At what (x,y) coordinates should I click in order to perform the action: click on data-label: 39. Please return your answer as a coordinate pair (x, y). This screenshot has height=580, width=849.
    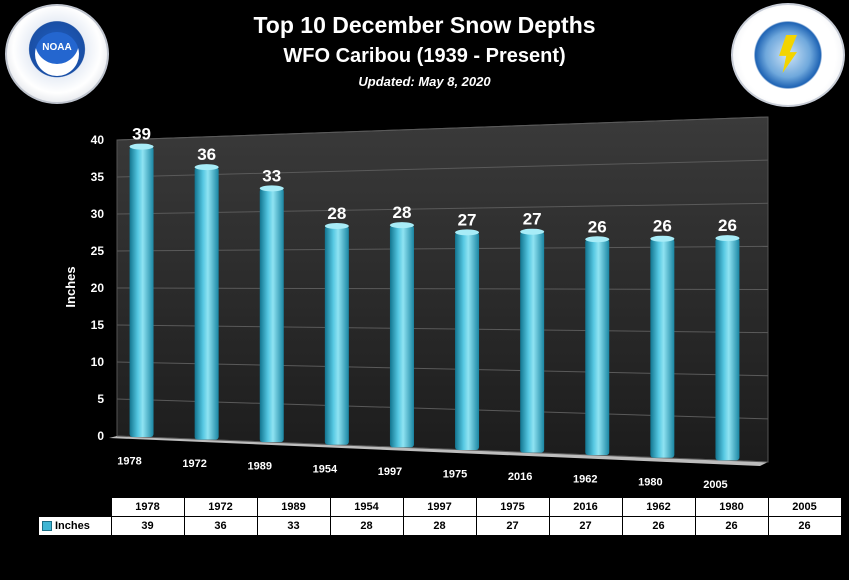
    Looking at the image, I should click on (141, 134).